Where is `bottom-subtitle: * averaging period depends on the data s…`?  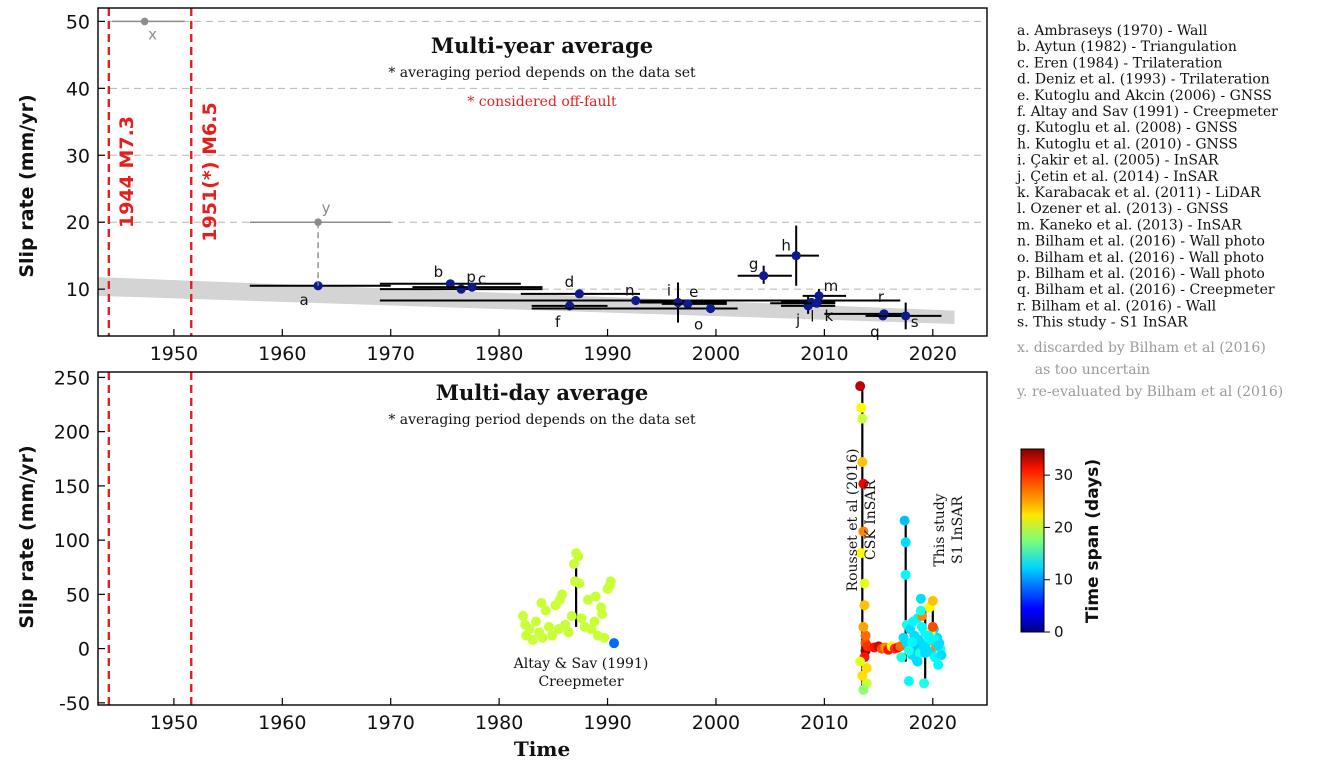 bottom-subtitle: * averaging period depends on the data s… is located at coordinates (542, 420).